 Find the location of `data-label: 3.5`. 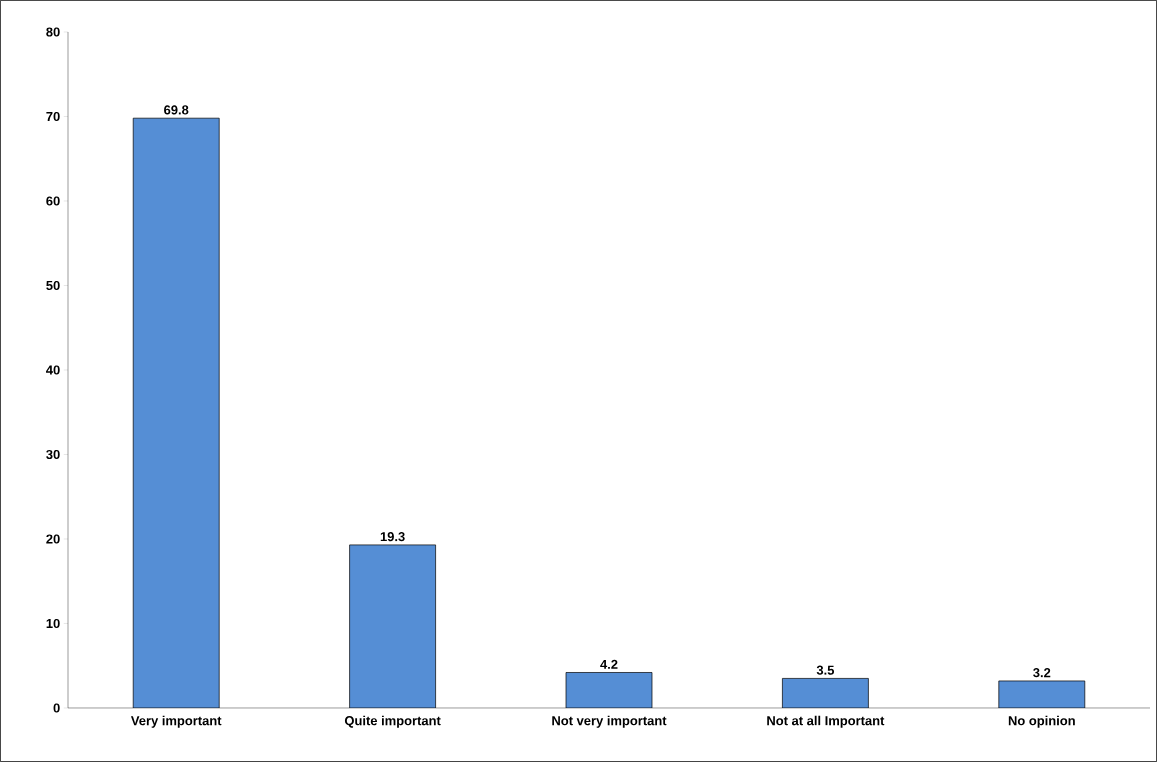

data-label: 3.5 is located at coordinates (825, 670).